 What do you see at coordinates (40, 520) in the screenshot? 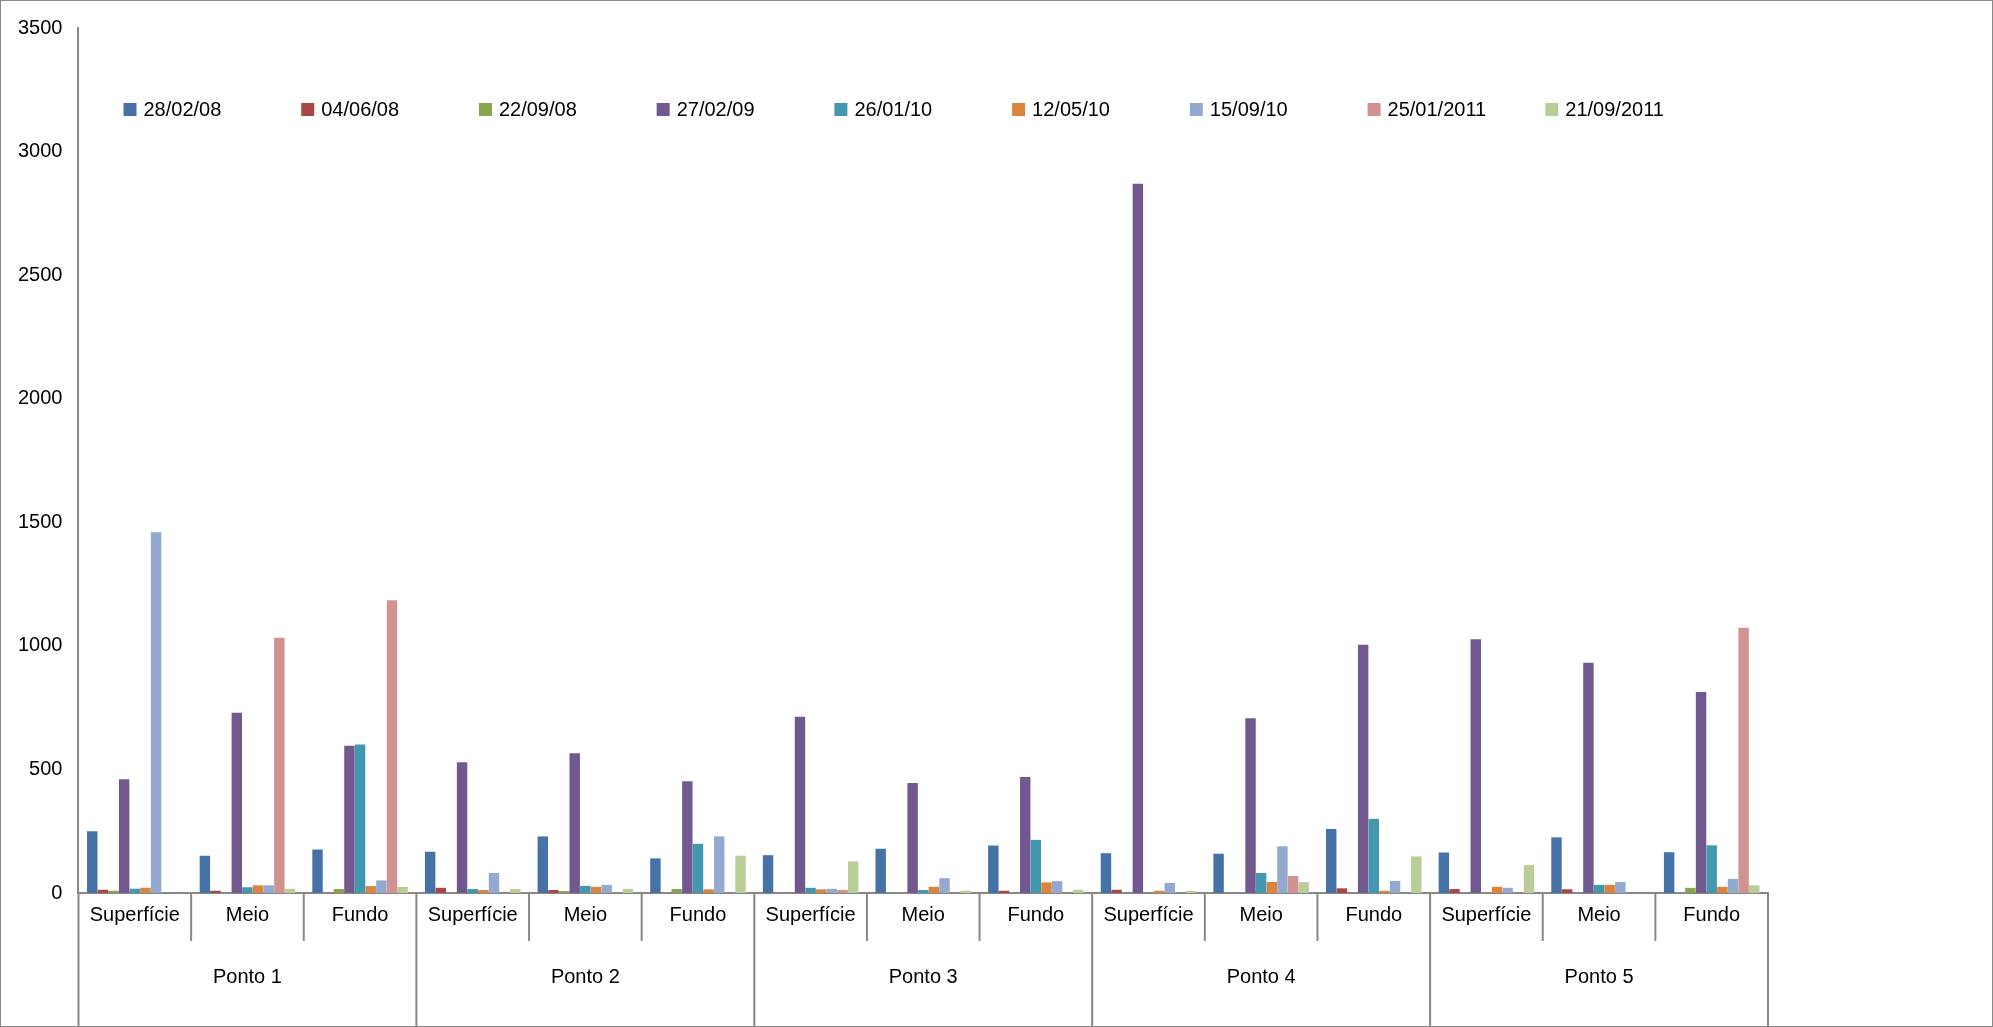
I see `y-tick-label: 1500` at bounding box center [40, 520].